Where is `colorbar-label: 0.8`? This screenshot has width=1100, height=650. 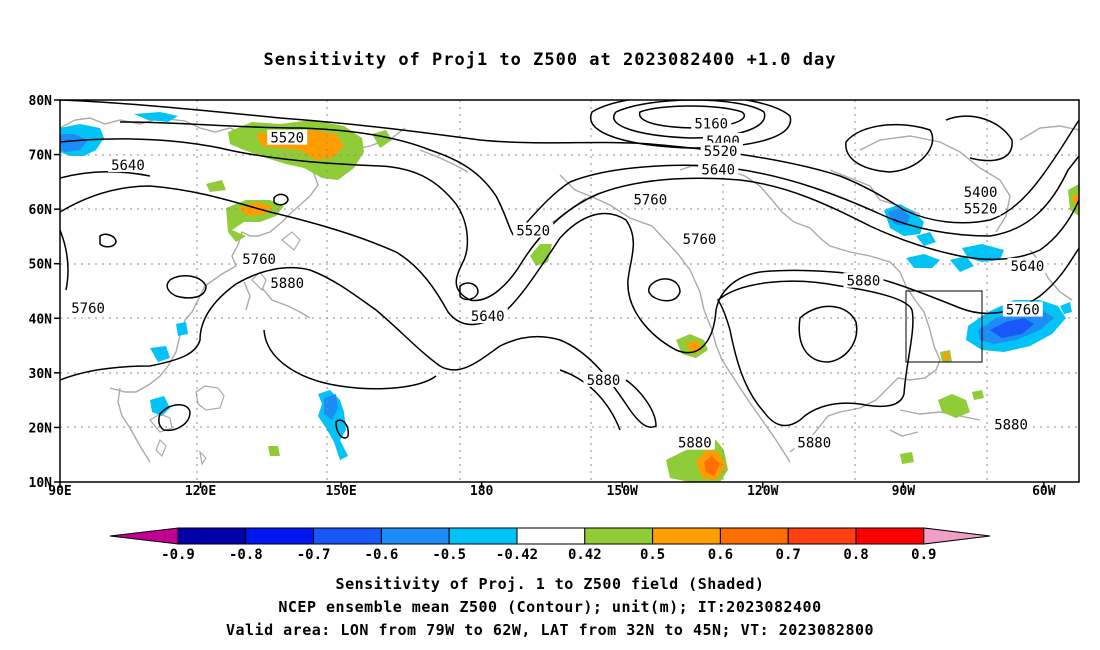 colorbar-label: 0.8 is located at coordinates (855, 555).